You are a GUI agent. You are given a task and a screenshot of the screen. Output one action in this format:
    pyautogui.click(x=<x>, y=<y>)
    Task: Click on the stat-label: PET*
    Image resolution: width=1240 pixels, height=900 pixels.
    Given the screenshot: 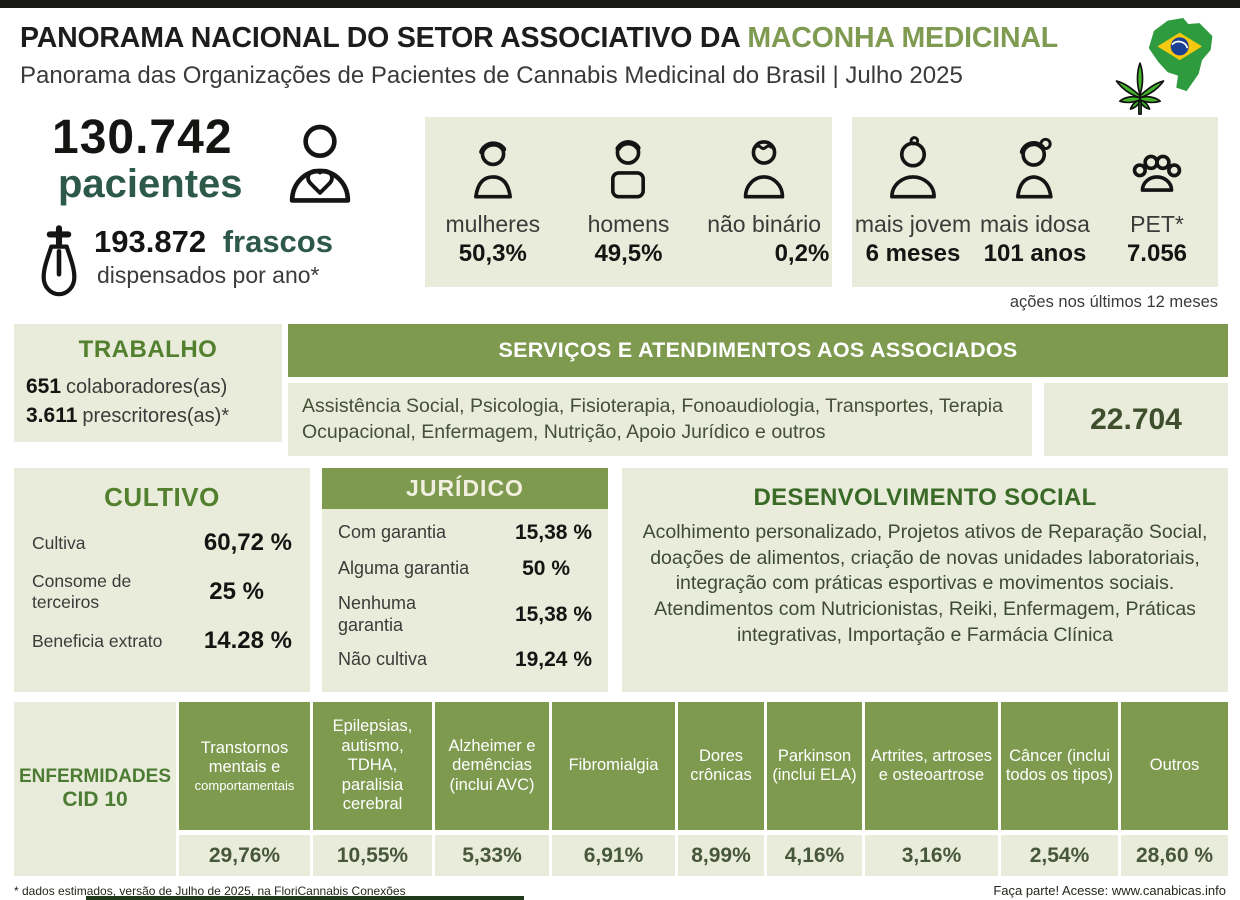 What is the action you would take?
    pyautogui.click(x=1157, y=224)
    